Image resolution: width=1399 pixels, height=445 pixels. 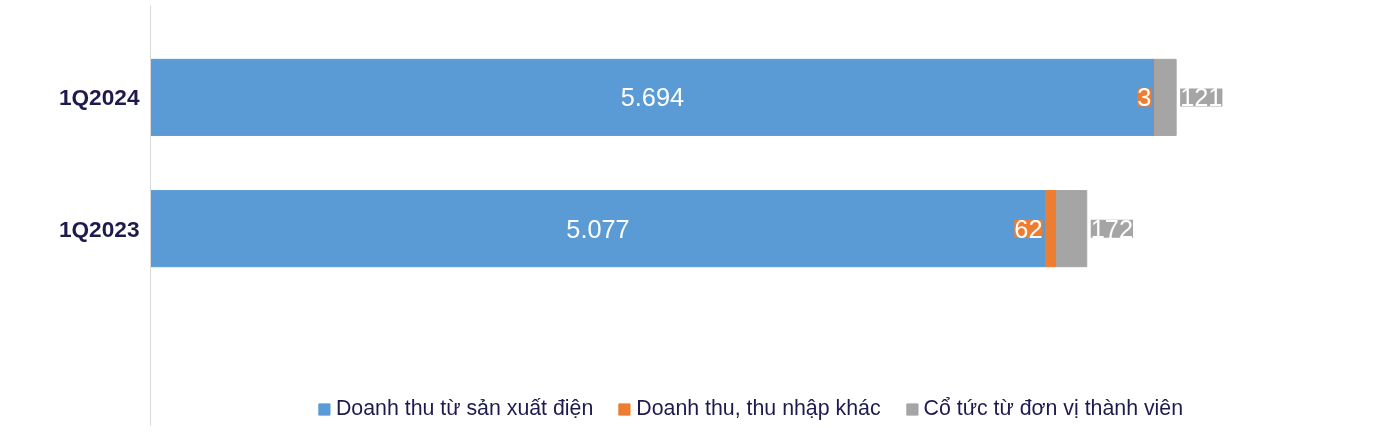 I want to click on data-label: 172, so click(x=1112, y=228).